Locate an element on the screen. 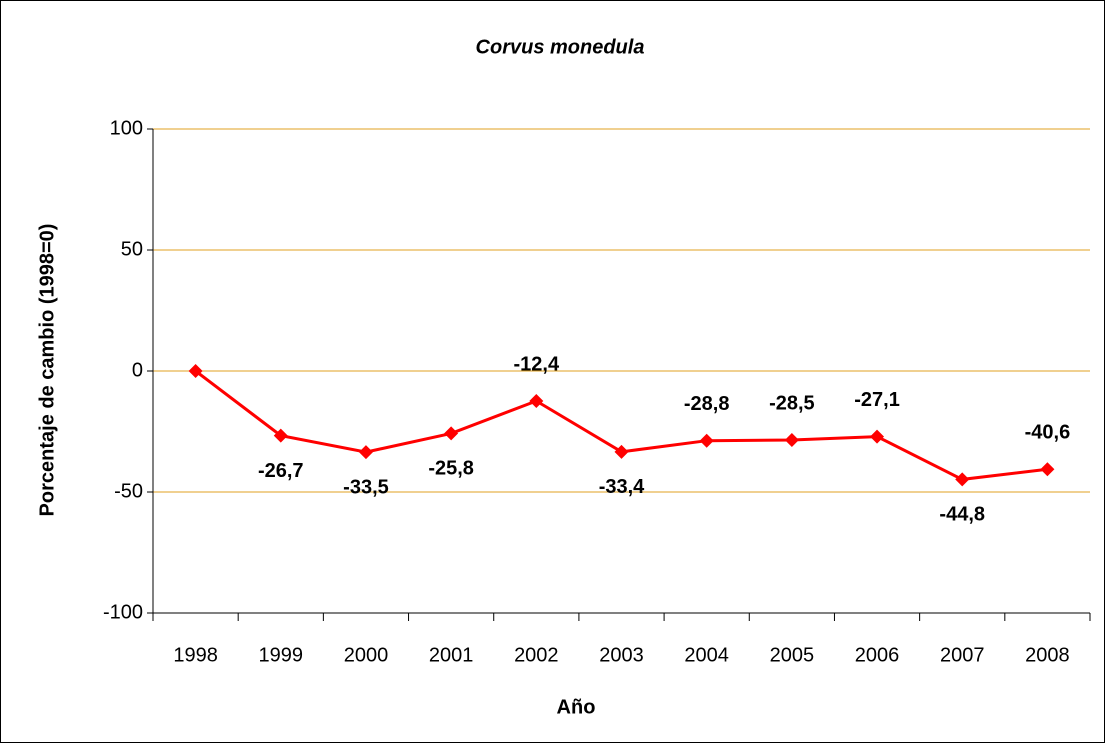 The image size is (1106, 744). data-label: -33,4 is located at coordinates (622, 487).